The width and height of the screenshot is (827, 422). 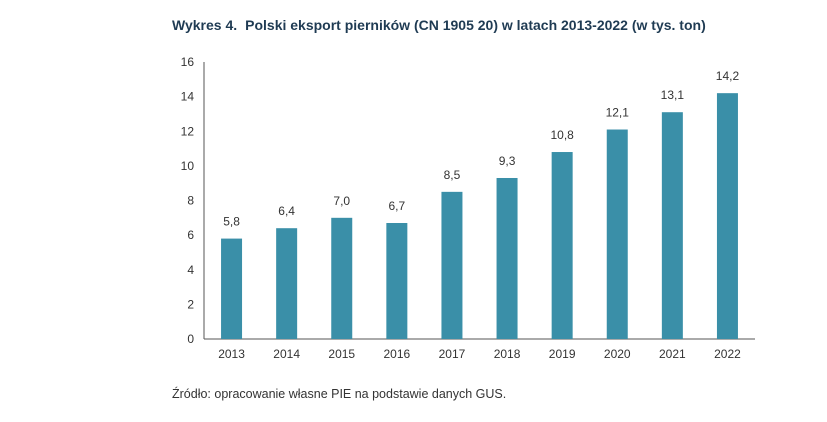 I want to click on chart-number-label: Wykres 4., so click(x=205, y=25).